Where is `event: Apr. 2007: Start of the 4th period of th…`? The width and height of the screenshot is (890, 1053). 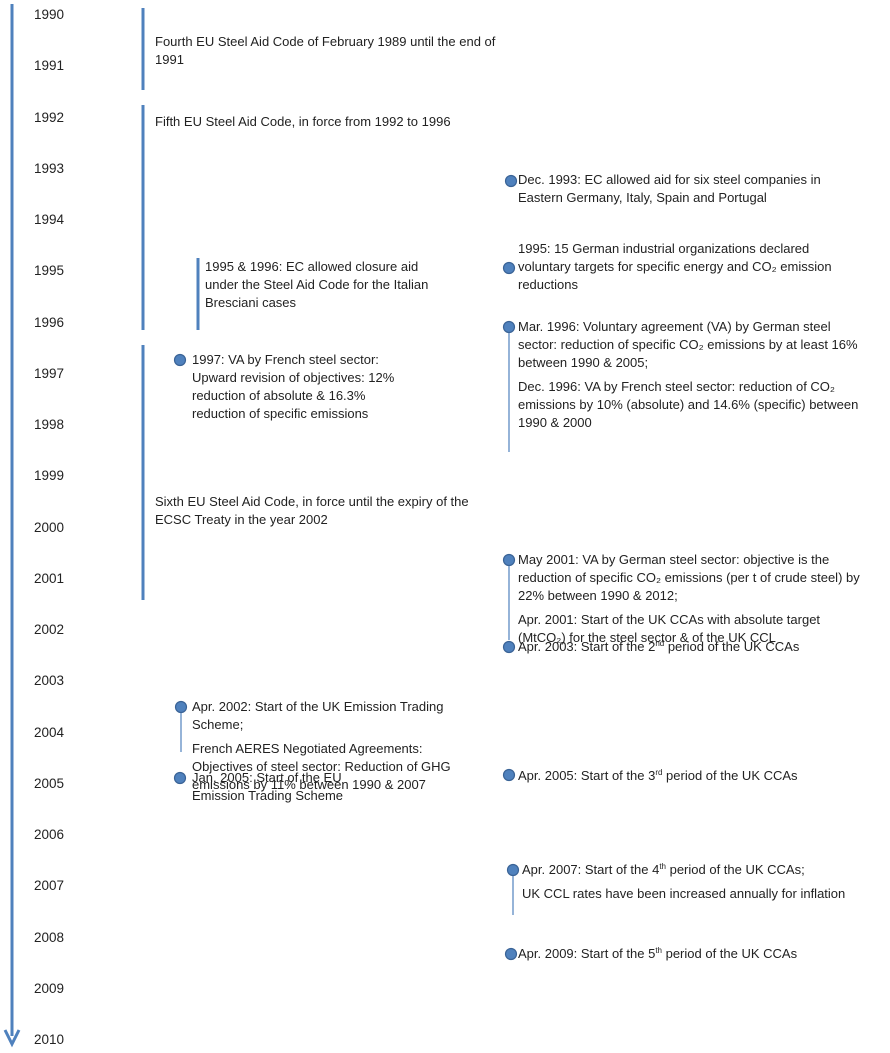
event: Apr. 2007: Start of the 4th period of th… is located at coordinates (692, 885).